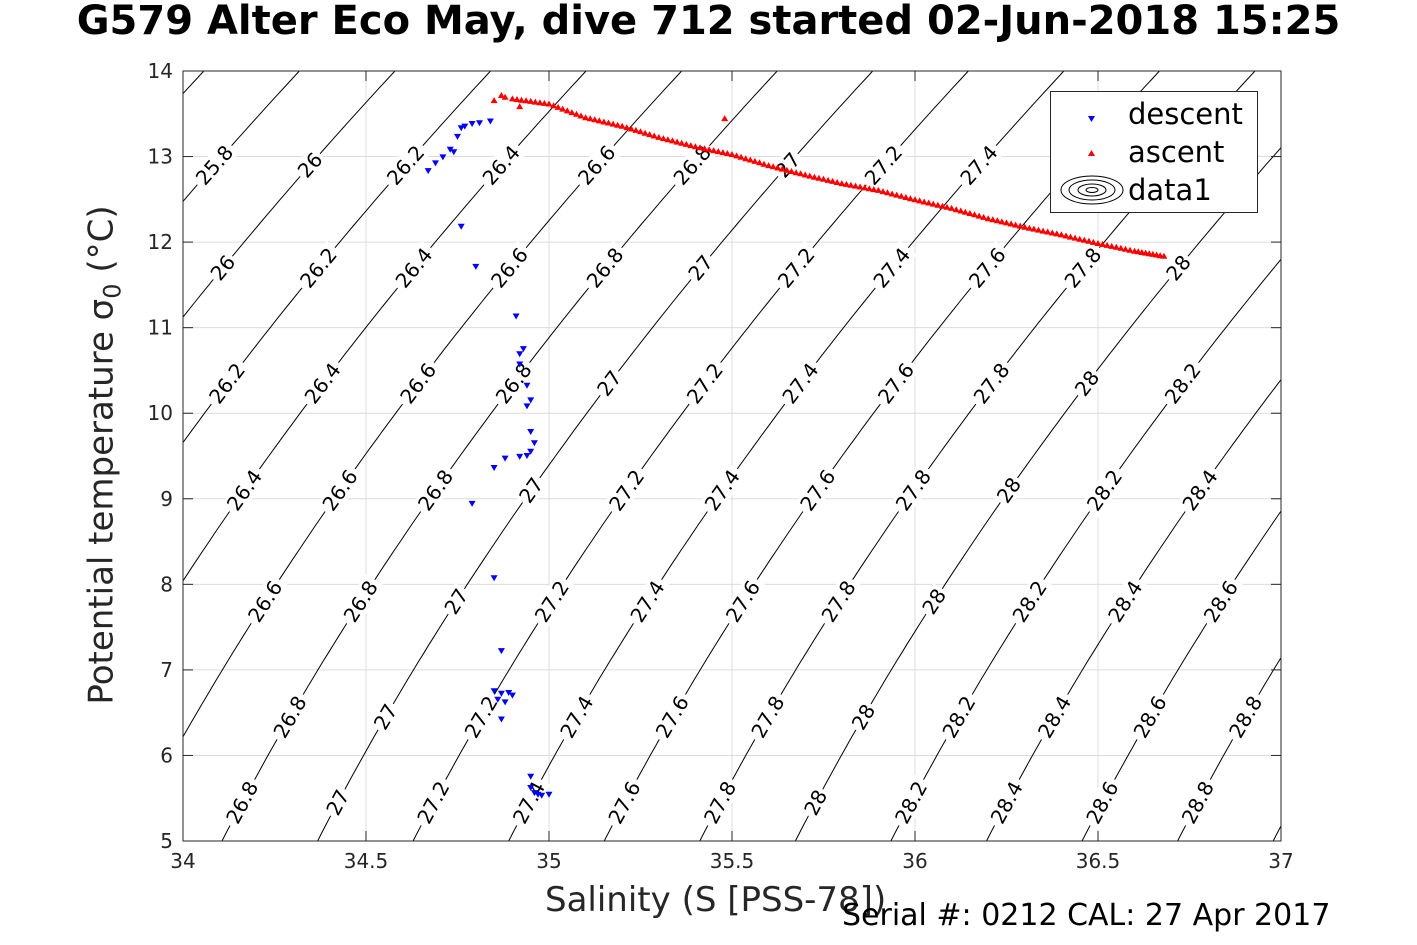 The width and height of the screenshot is (1417, 945). Describe the element at coordinates (732, 861) in the screenshot. I see `x-tick-label: 35.5` at that location.